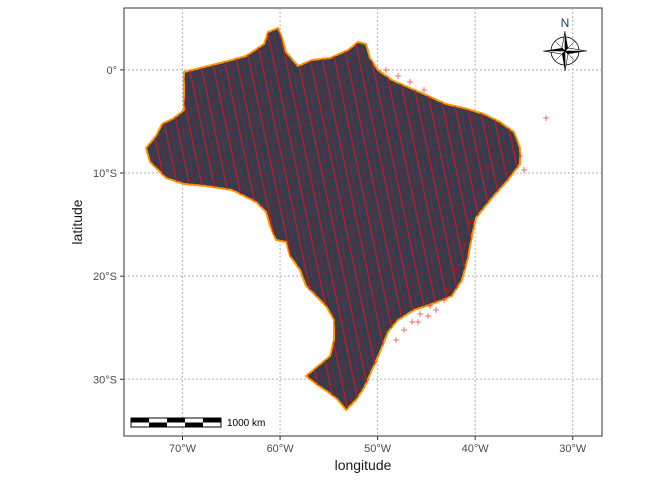  I want to click on x-axis: 70°W 60°W 50°W 40°W 30°W, so click(378, 445).